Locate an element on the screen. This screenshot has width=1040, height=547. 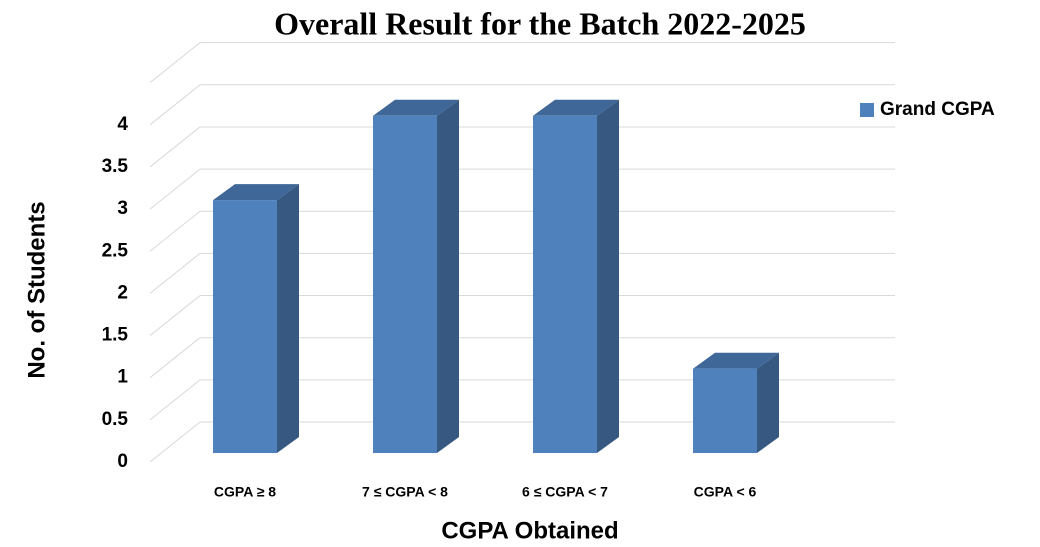
y-tick-label: 1.5 is located at coordinates (115, 335).